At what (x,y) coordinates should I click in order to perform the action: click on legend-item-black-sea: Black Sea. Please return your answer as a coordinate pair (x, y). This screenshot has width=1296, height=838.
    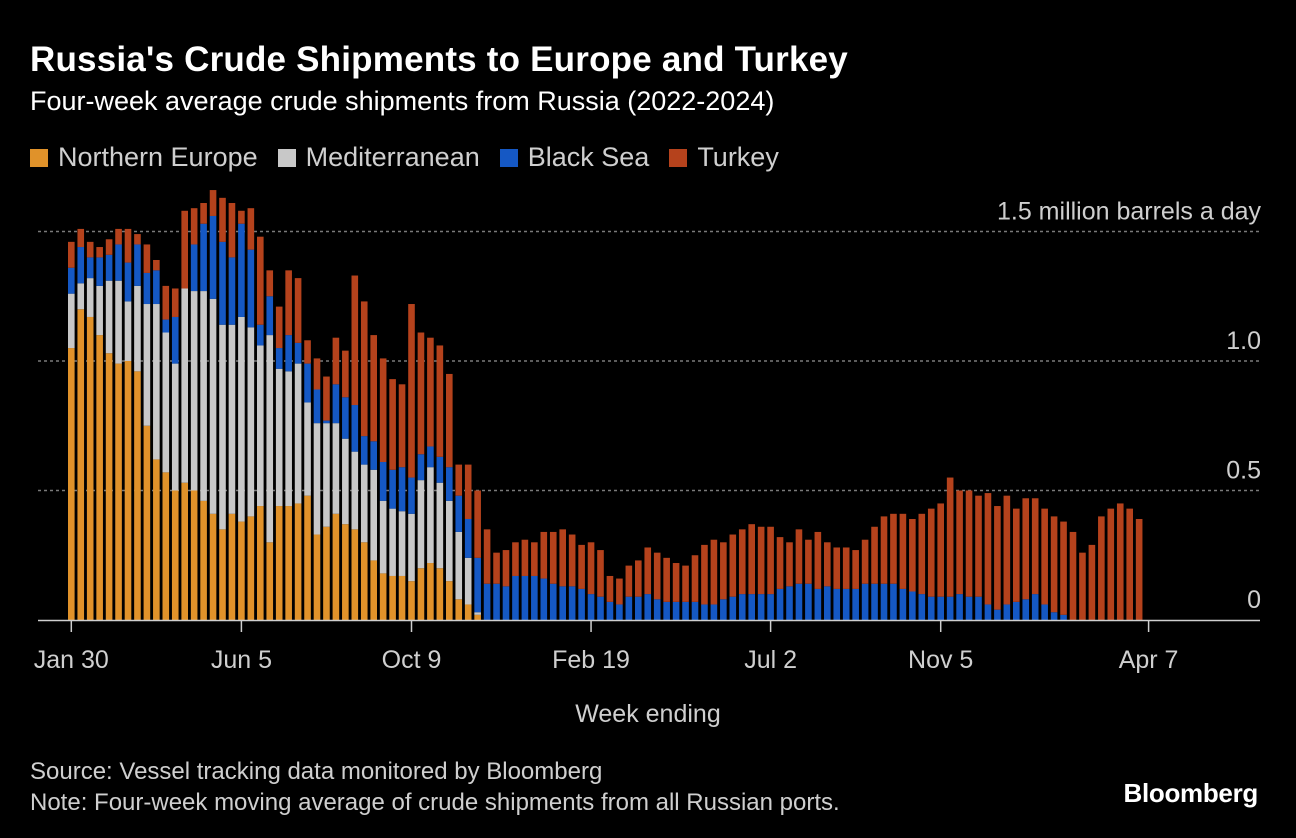
    Looking at the image, I should click on (574, 157).